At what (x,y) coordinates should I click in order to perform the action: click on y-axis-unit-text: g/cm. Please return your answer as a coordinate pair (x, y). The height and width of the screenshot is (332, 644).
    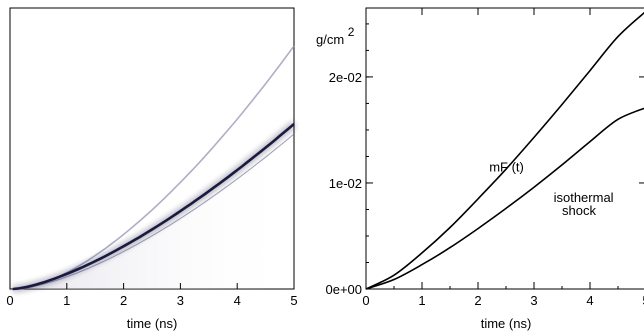
    Looking at the image, I should click on (330, 39).